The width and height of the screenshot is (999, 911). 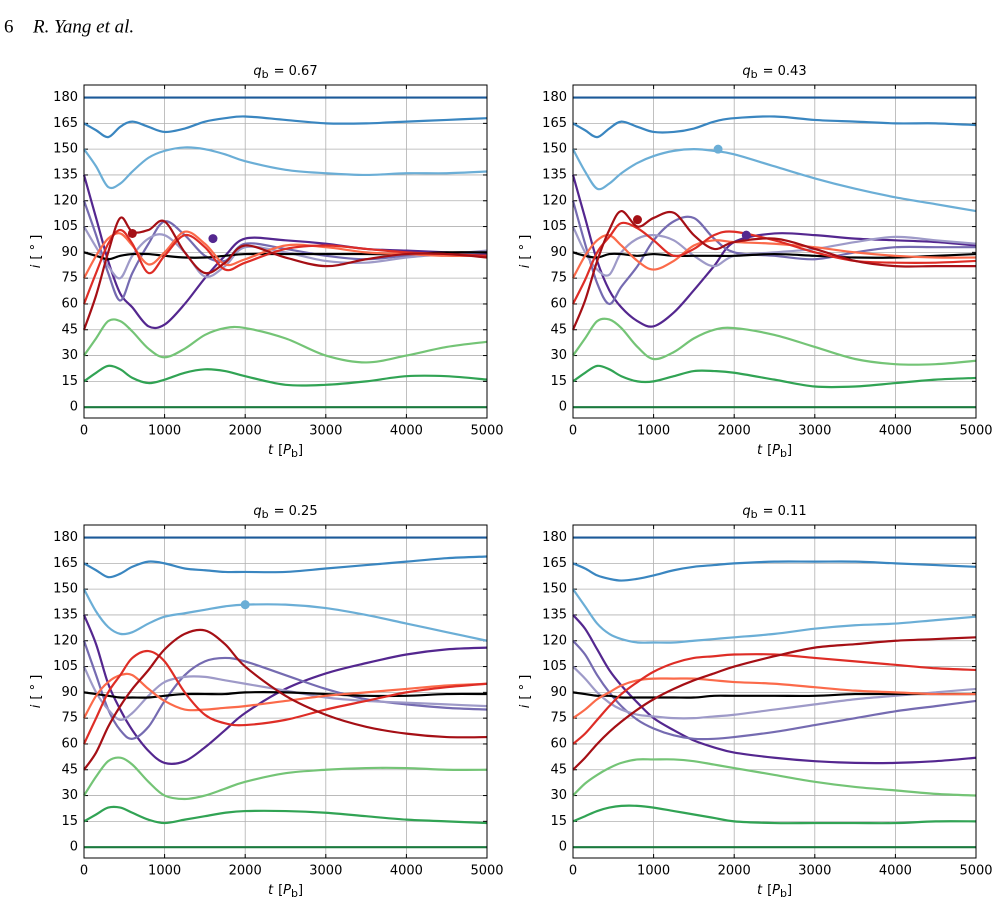 I want to click on text-part: ], so click(x=789, y=450).